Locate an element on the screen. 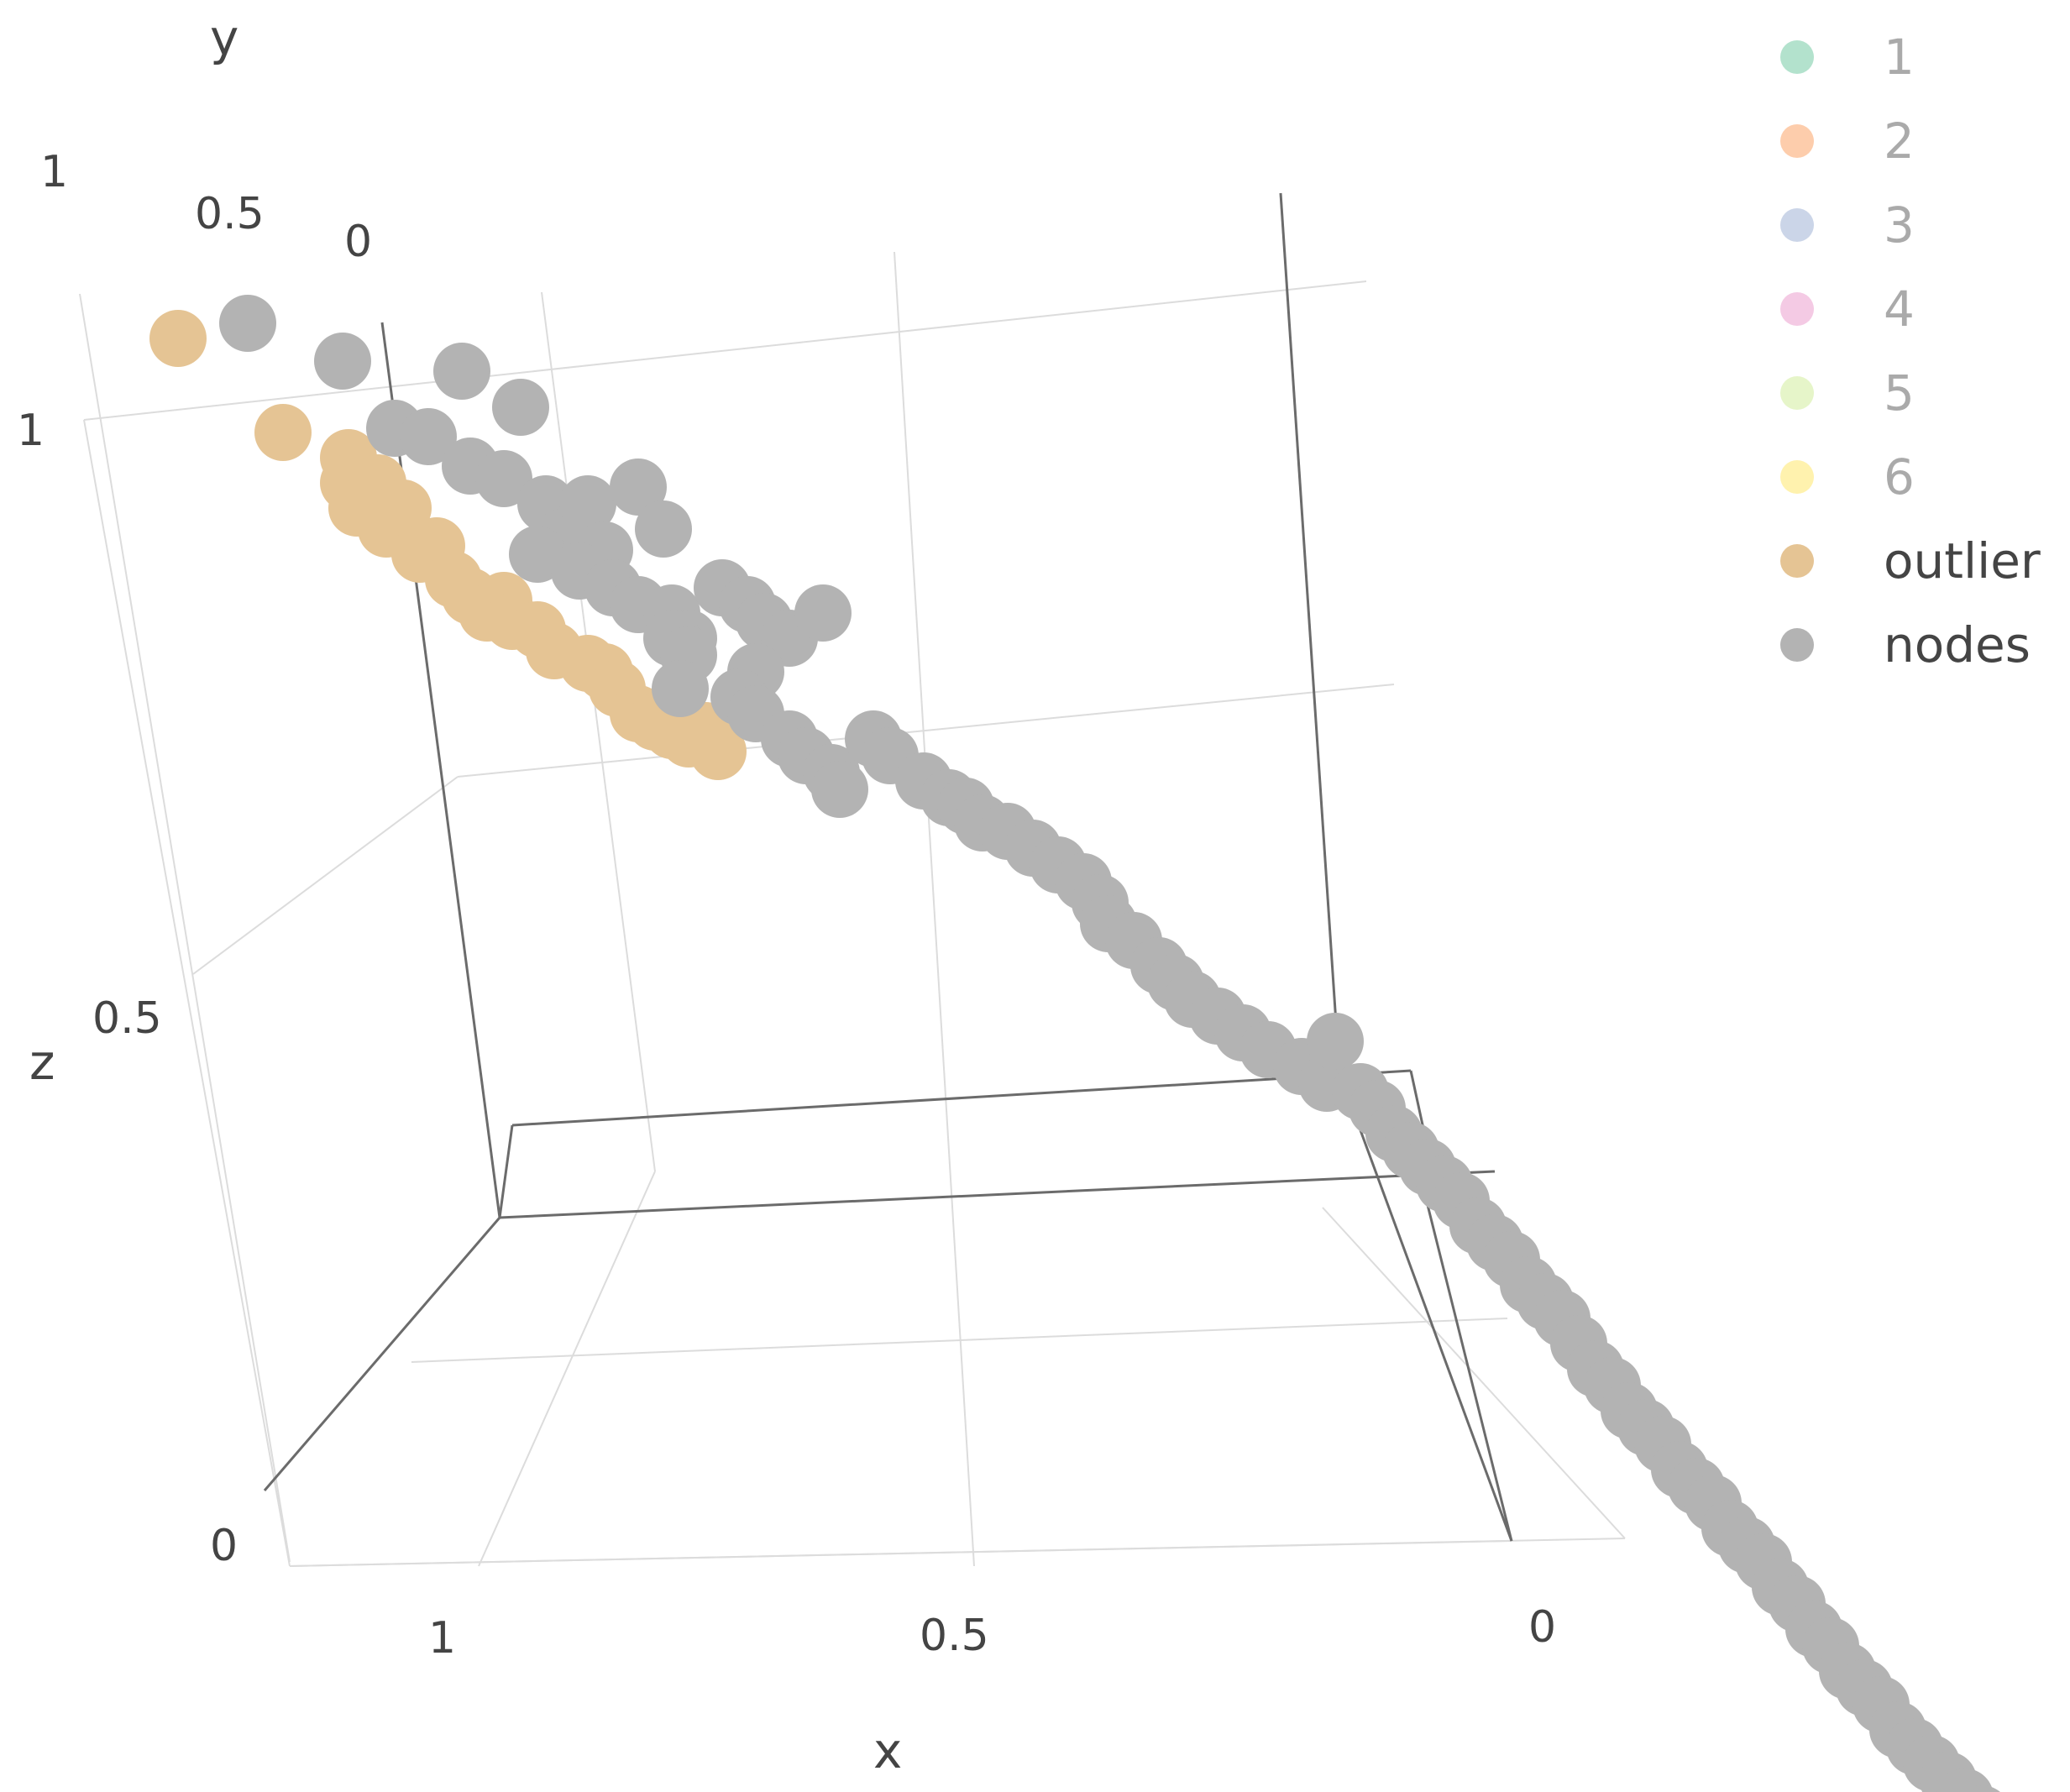 The height and width of the screenshot is (1792, 2070). legend-label: 4 is located at coordinates (1899, 309).